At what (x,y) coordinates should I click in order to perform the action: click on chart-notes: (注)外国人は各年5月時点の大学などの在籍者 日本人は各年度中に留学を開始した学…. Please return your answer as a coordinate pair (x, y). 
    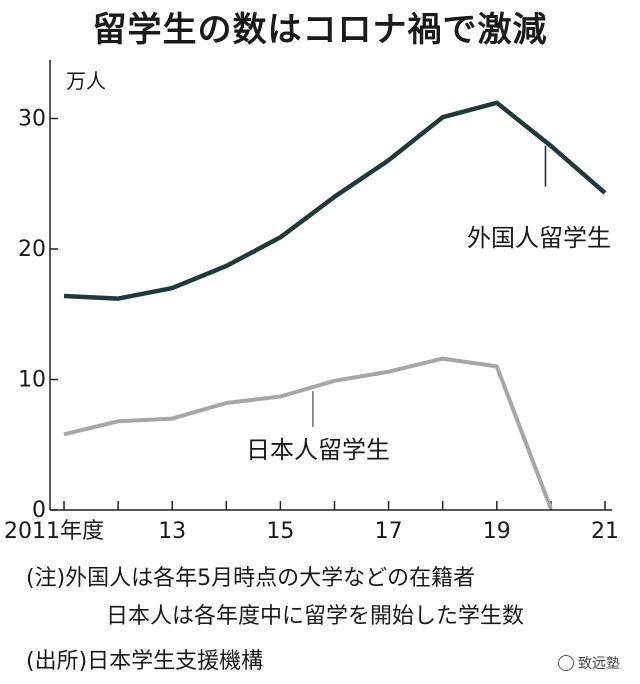
    Looking at the image, I should click on (275, 620).